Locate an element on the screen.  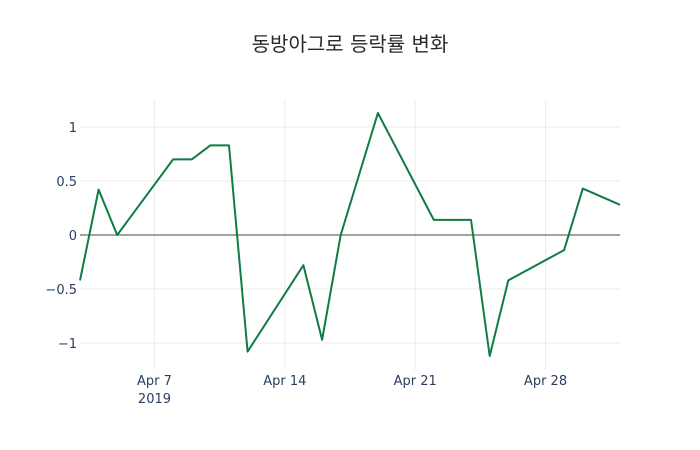
x-tick-label: Apr 14 is located at coordinates (284, 381).